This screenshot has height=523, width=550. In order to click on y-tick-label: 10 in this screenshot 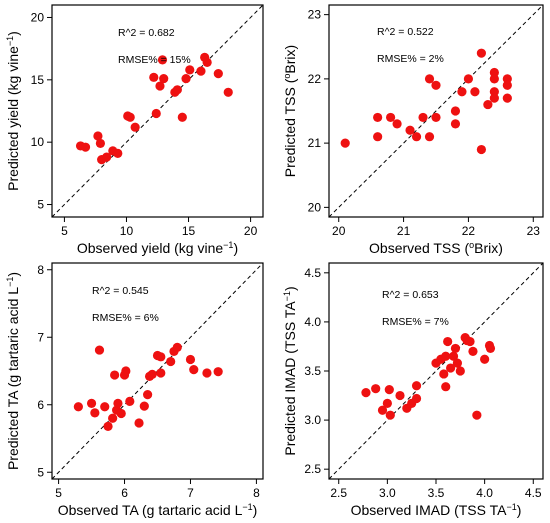, I will do `click(38, 142)`.